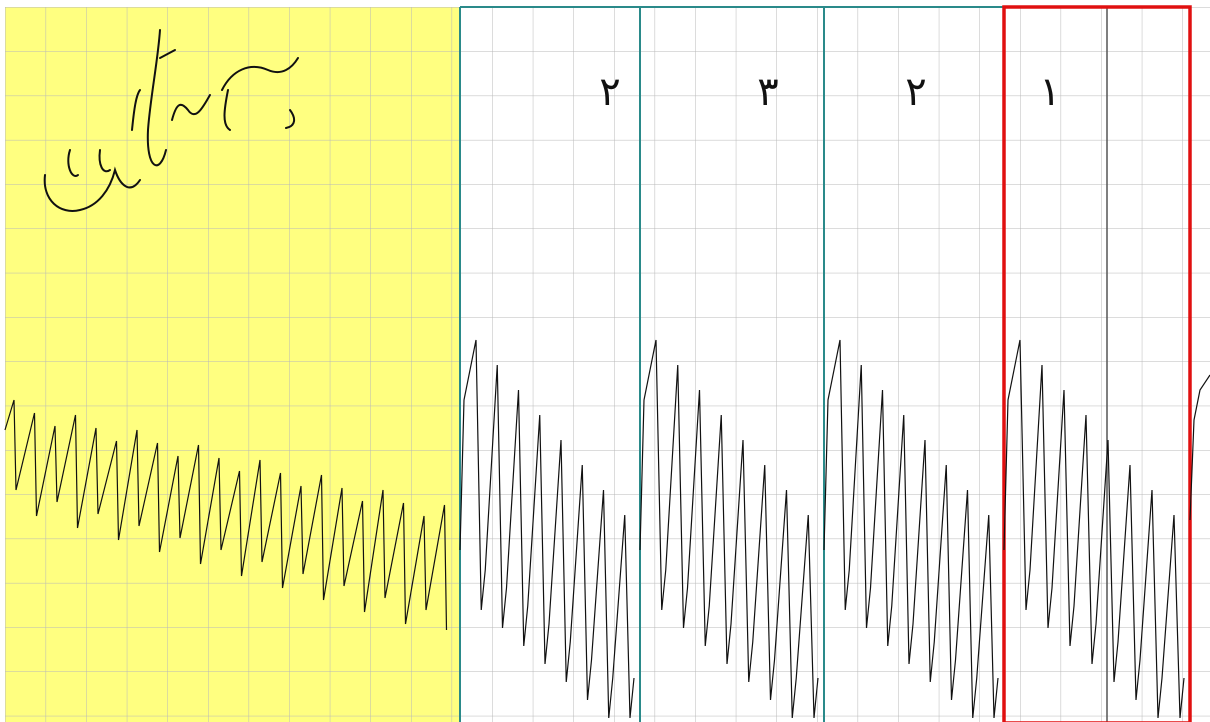 The width and height of the screenshot is (1210, 722). Describe the element at coordinates (1049, 92) in the screenshot. I see `panel-label: ۱` at that location.